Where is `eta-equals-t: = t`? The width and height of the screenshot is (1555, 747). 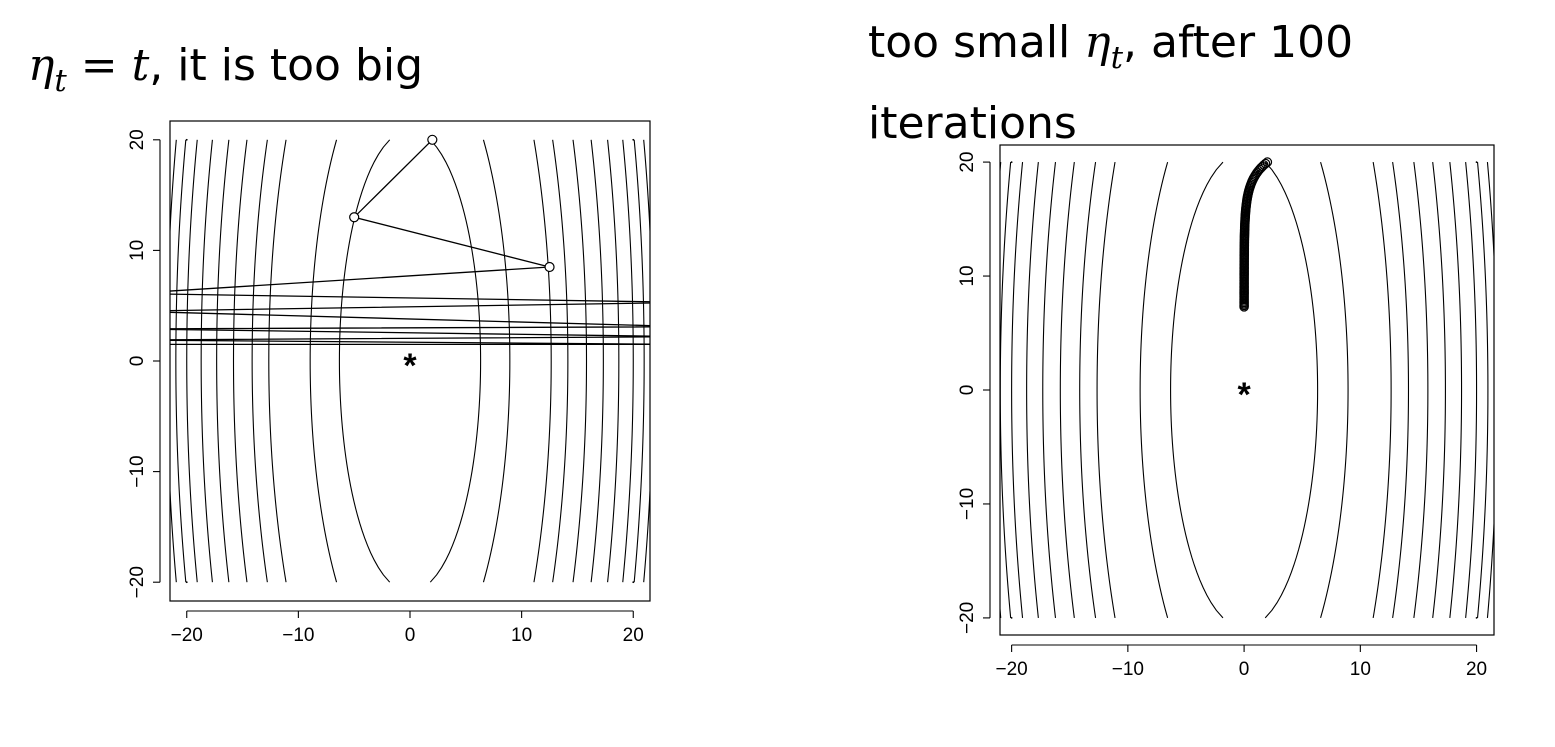
eta-equals-t: = t is located at coordinates (108, 65).